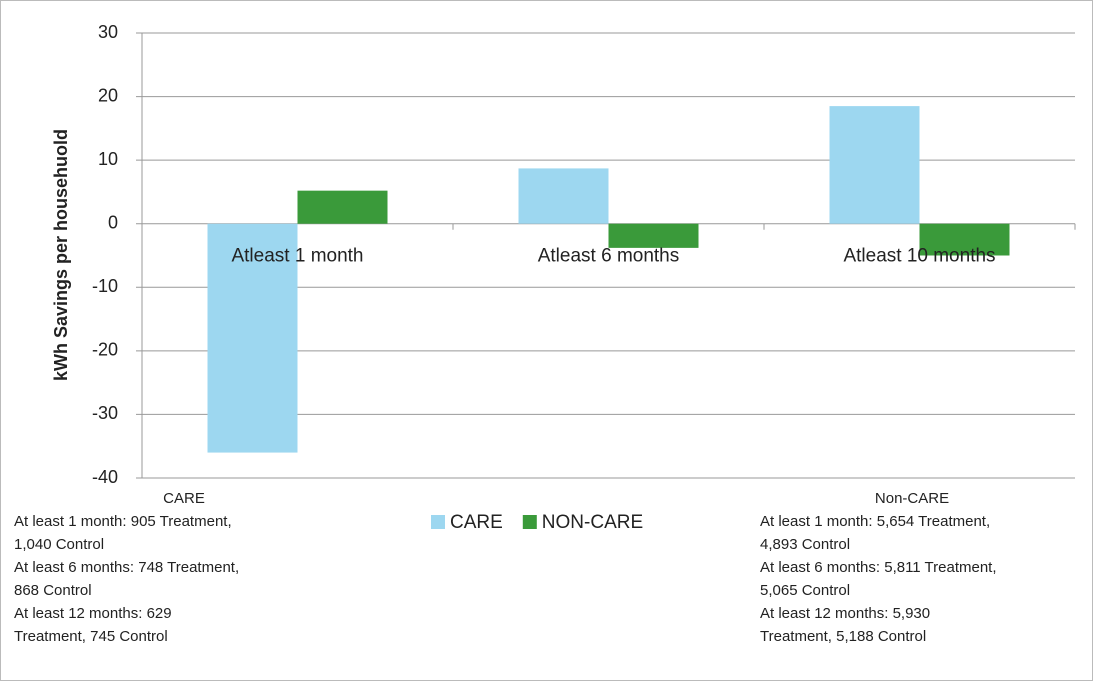 This screenshot has width=1093, height=681. What do you see at coordinates (105, 286) in the screenshot?
I see `y-tick-label: -10` at bounding box center [105, 286].